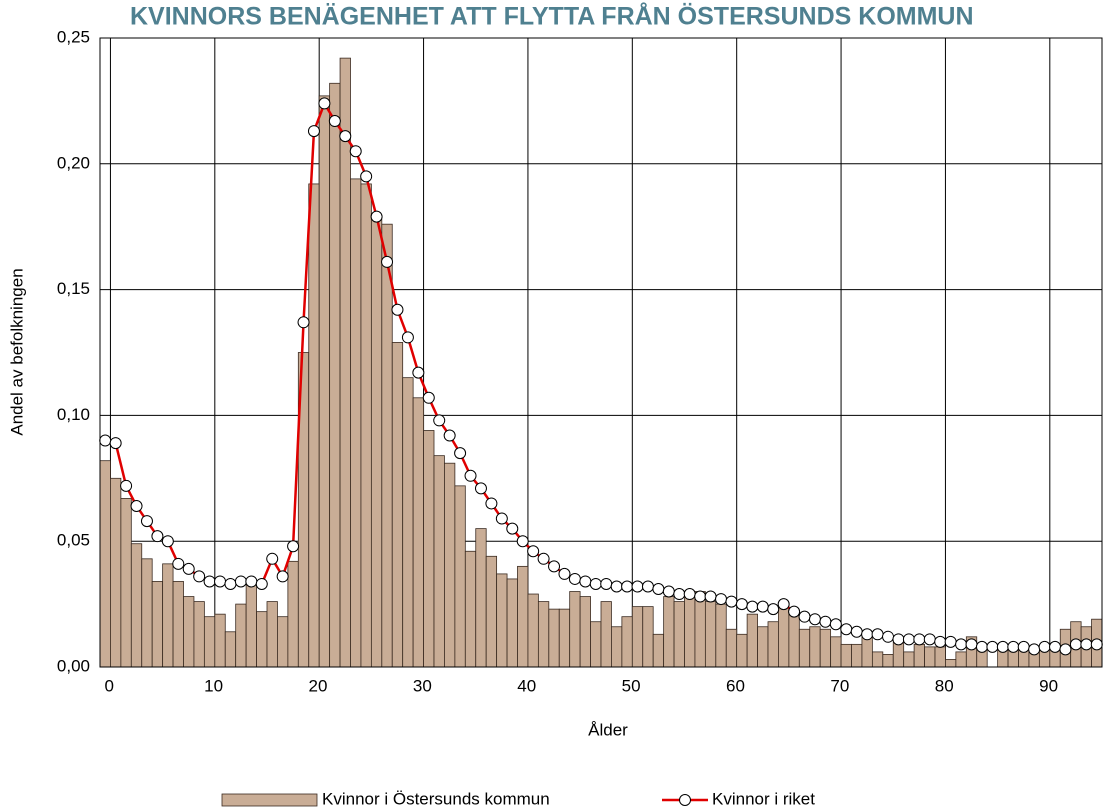 The height and width of the screenshot is (811, 1105). I want to click on legend-swatch, so click(269, 800).